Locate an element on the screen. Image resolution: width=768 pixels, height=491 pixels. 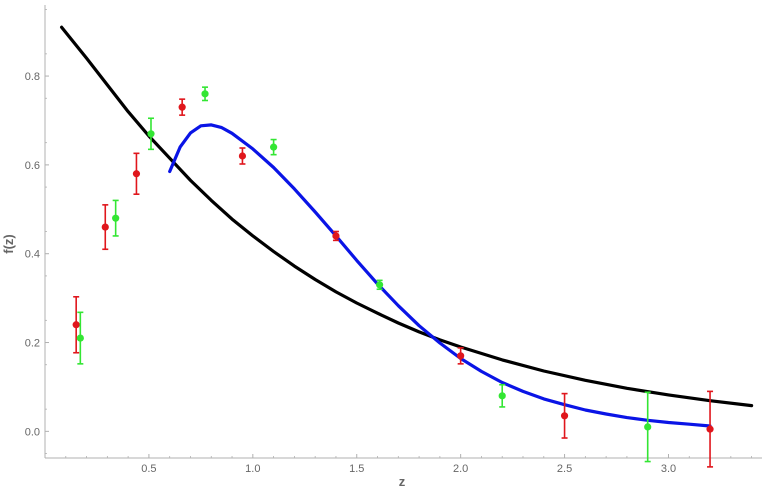
y-axis-label: f(z) is located at coordinates (8, 244).